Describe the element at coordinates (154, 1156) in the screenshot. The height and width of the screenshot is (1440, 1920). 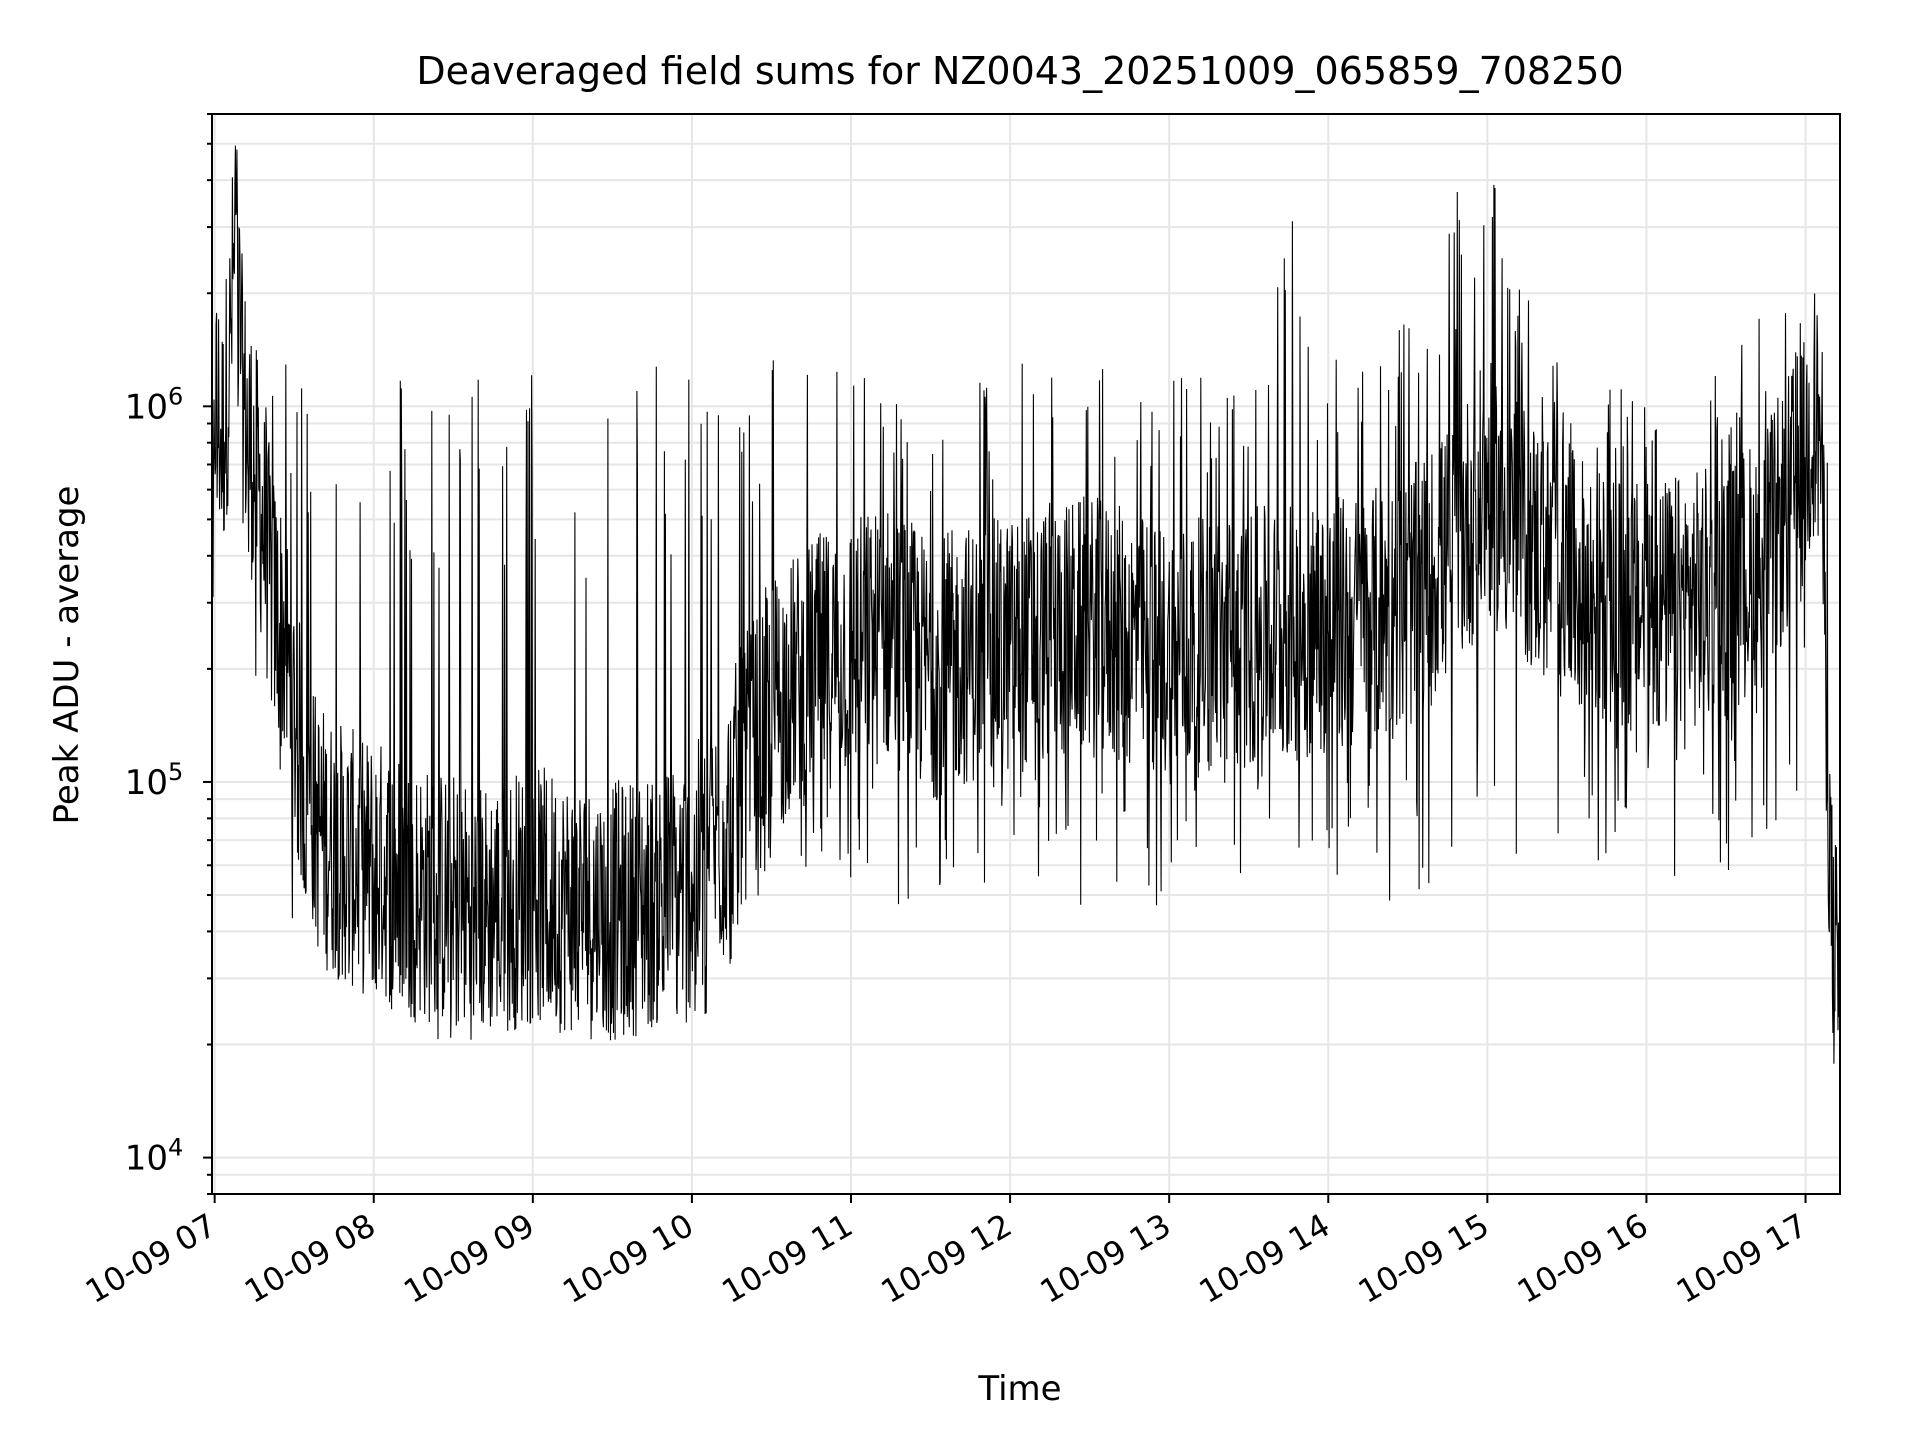
I see `y-tick-label: 10⁴` at that location.